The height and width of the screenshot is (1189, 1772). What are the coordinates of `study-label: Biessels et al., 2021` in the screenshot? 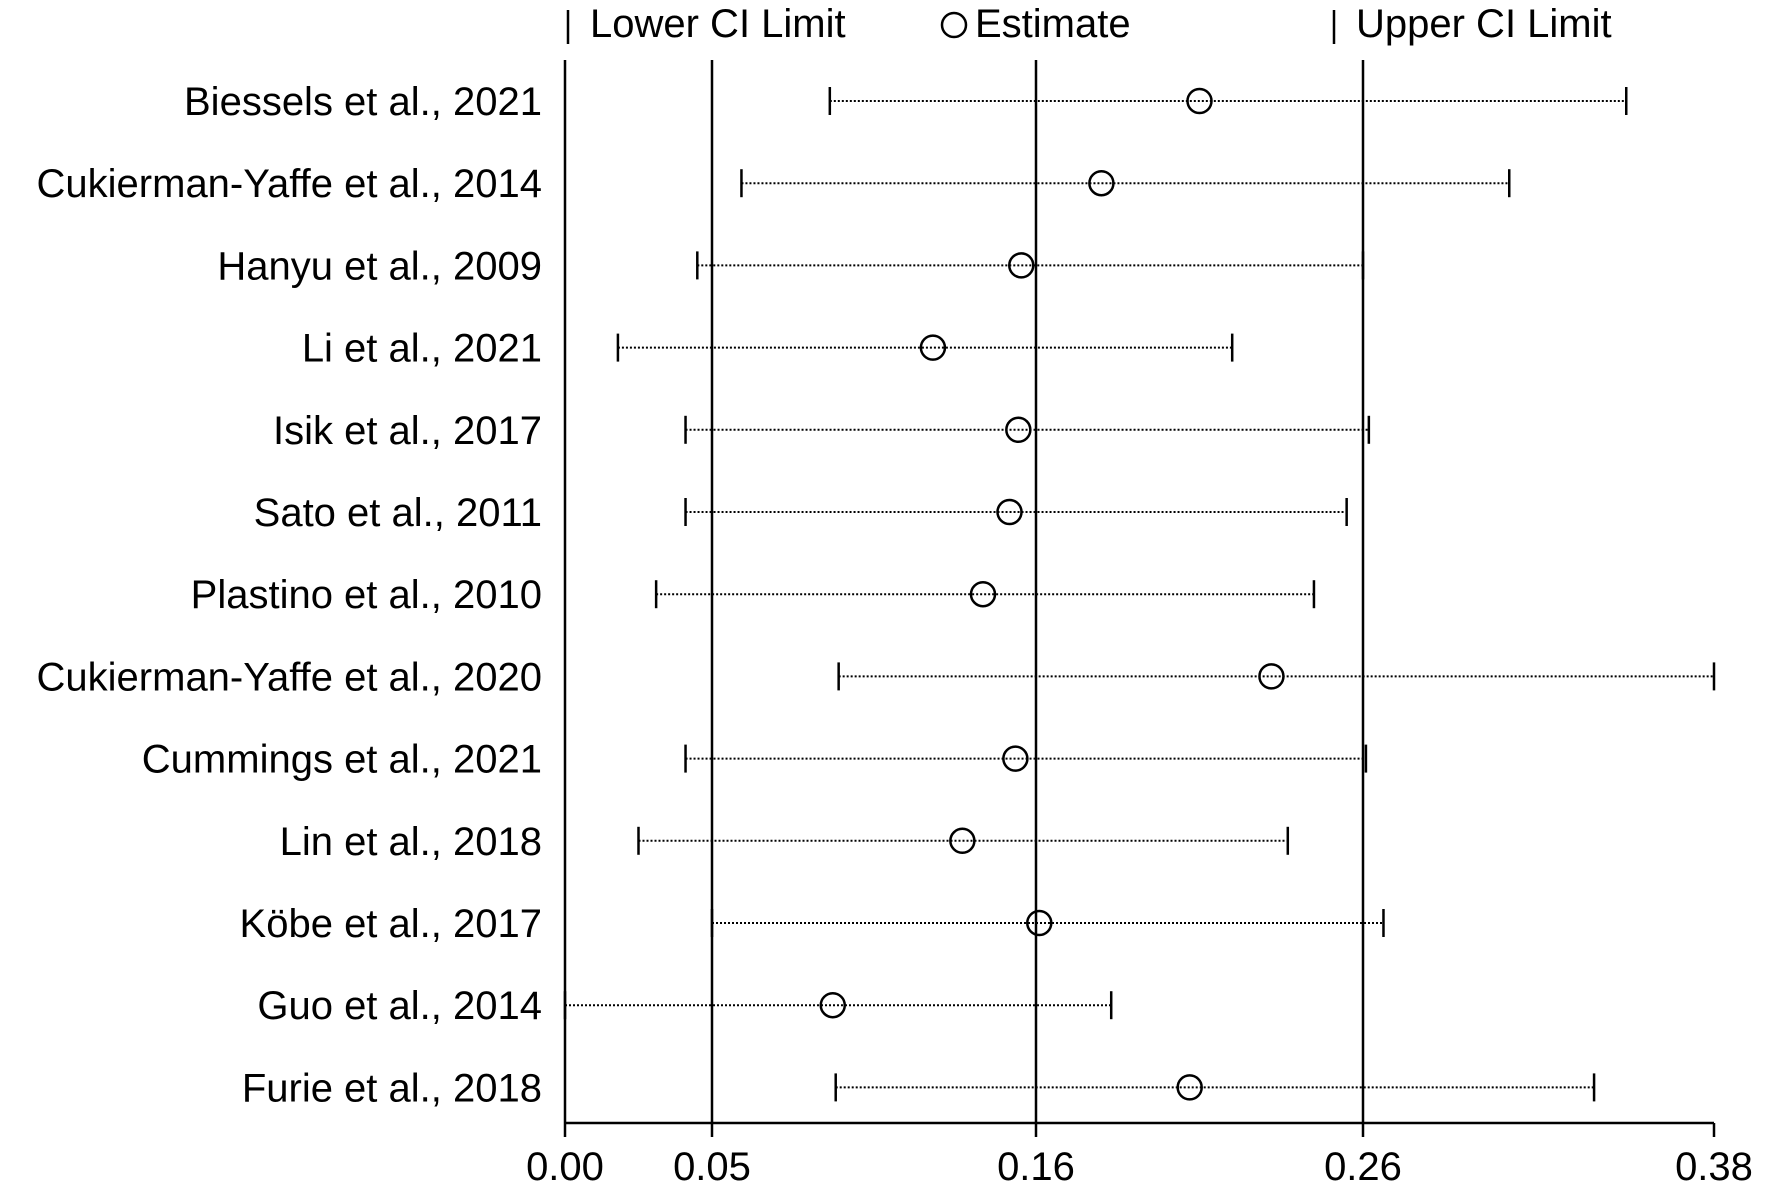 It's located at (363, 102).